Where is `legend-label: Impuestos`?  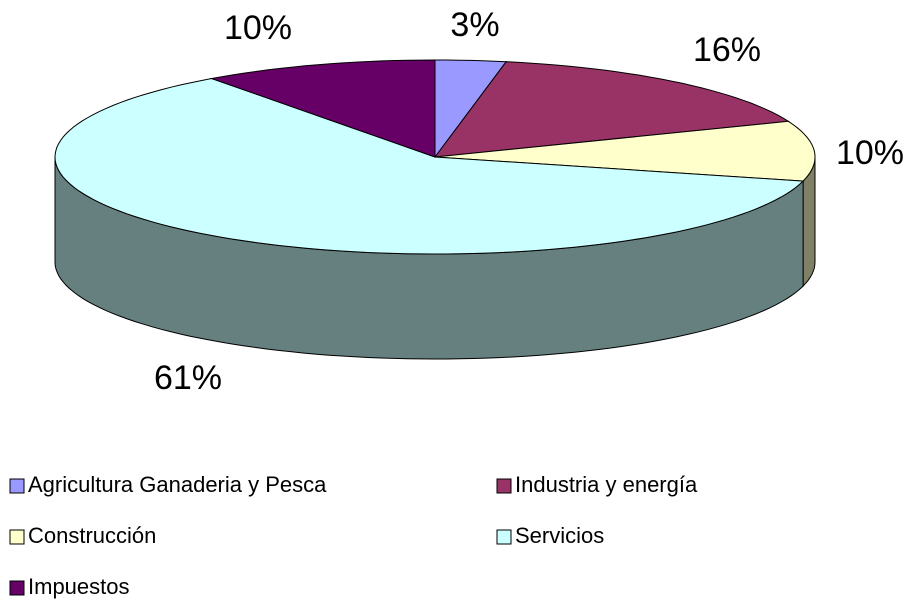
legend-label: Impuestos is located at coordinates (79, 586).